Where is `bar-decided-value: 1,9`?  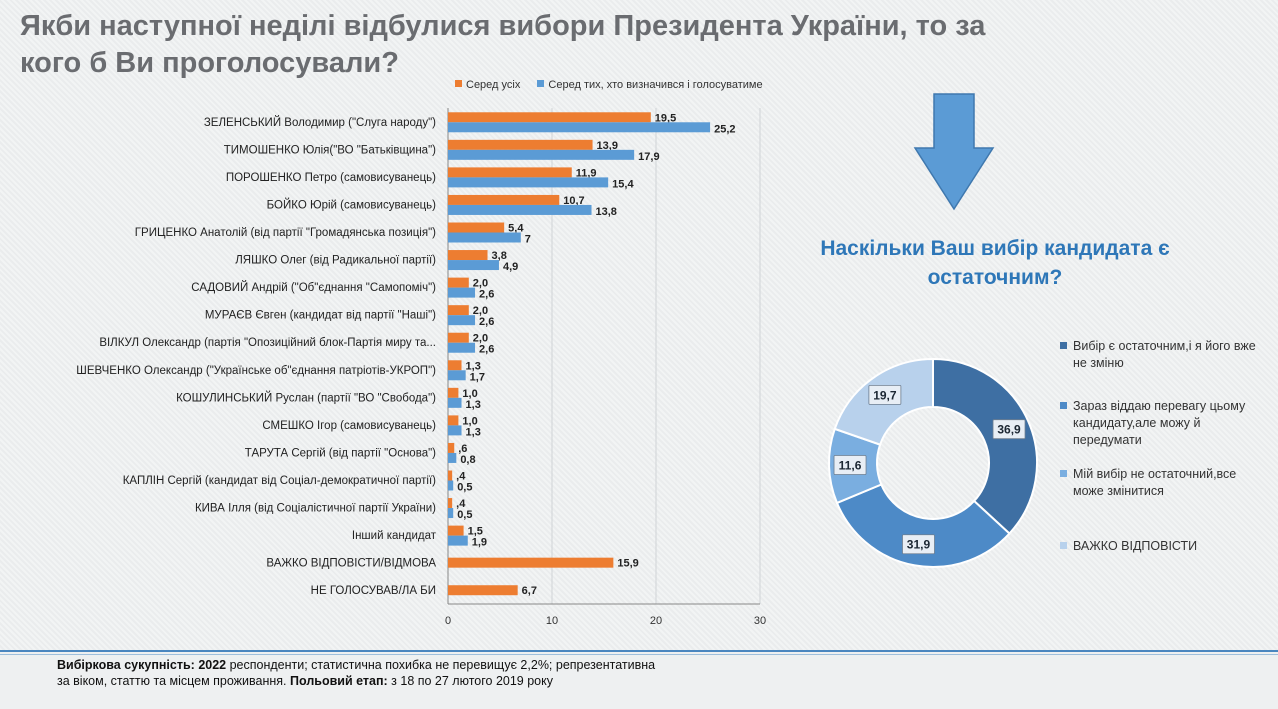 bar-decided-value: 1,9 is located at coordinates (479, 543).